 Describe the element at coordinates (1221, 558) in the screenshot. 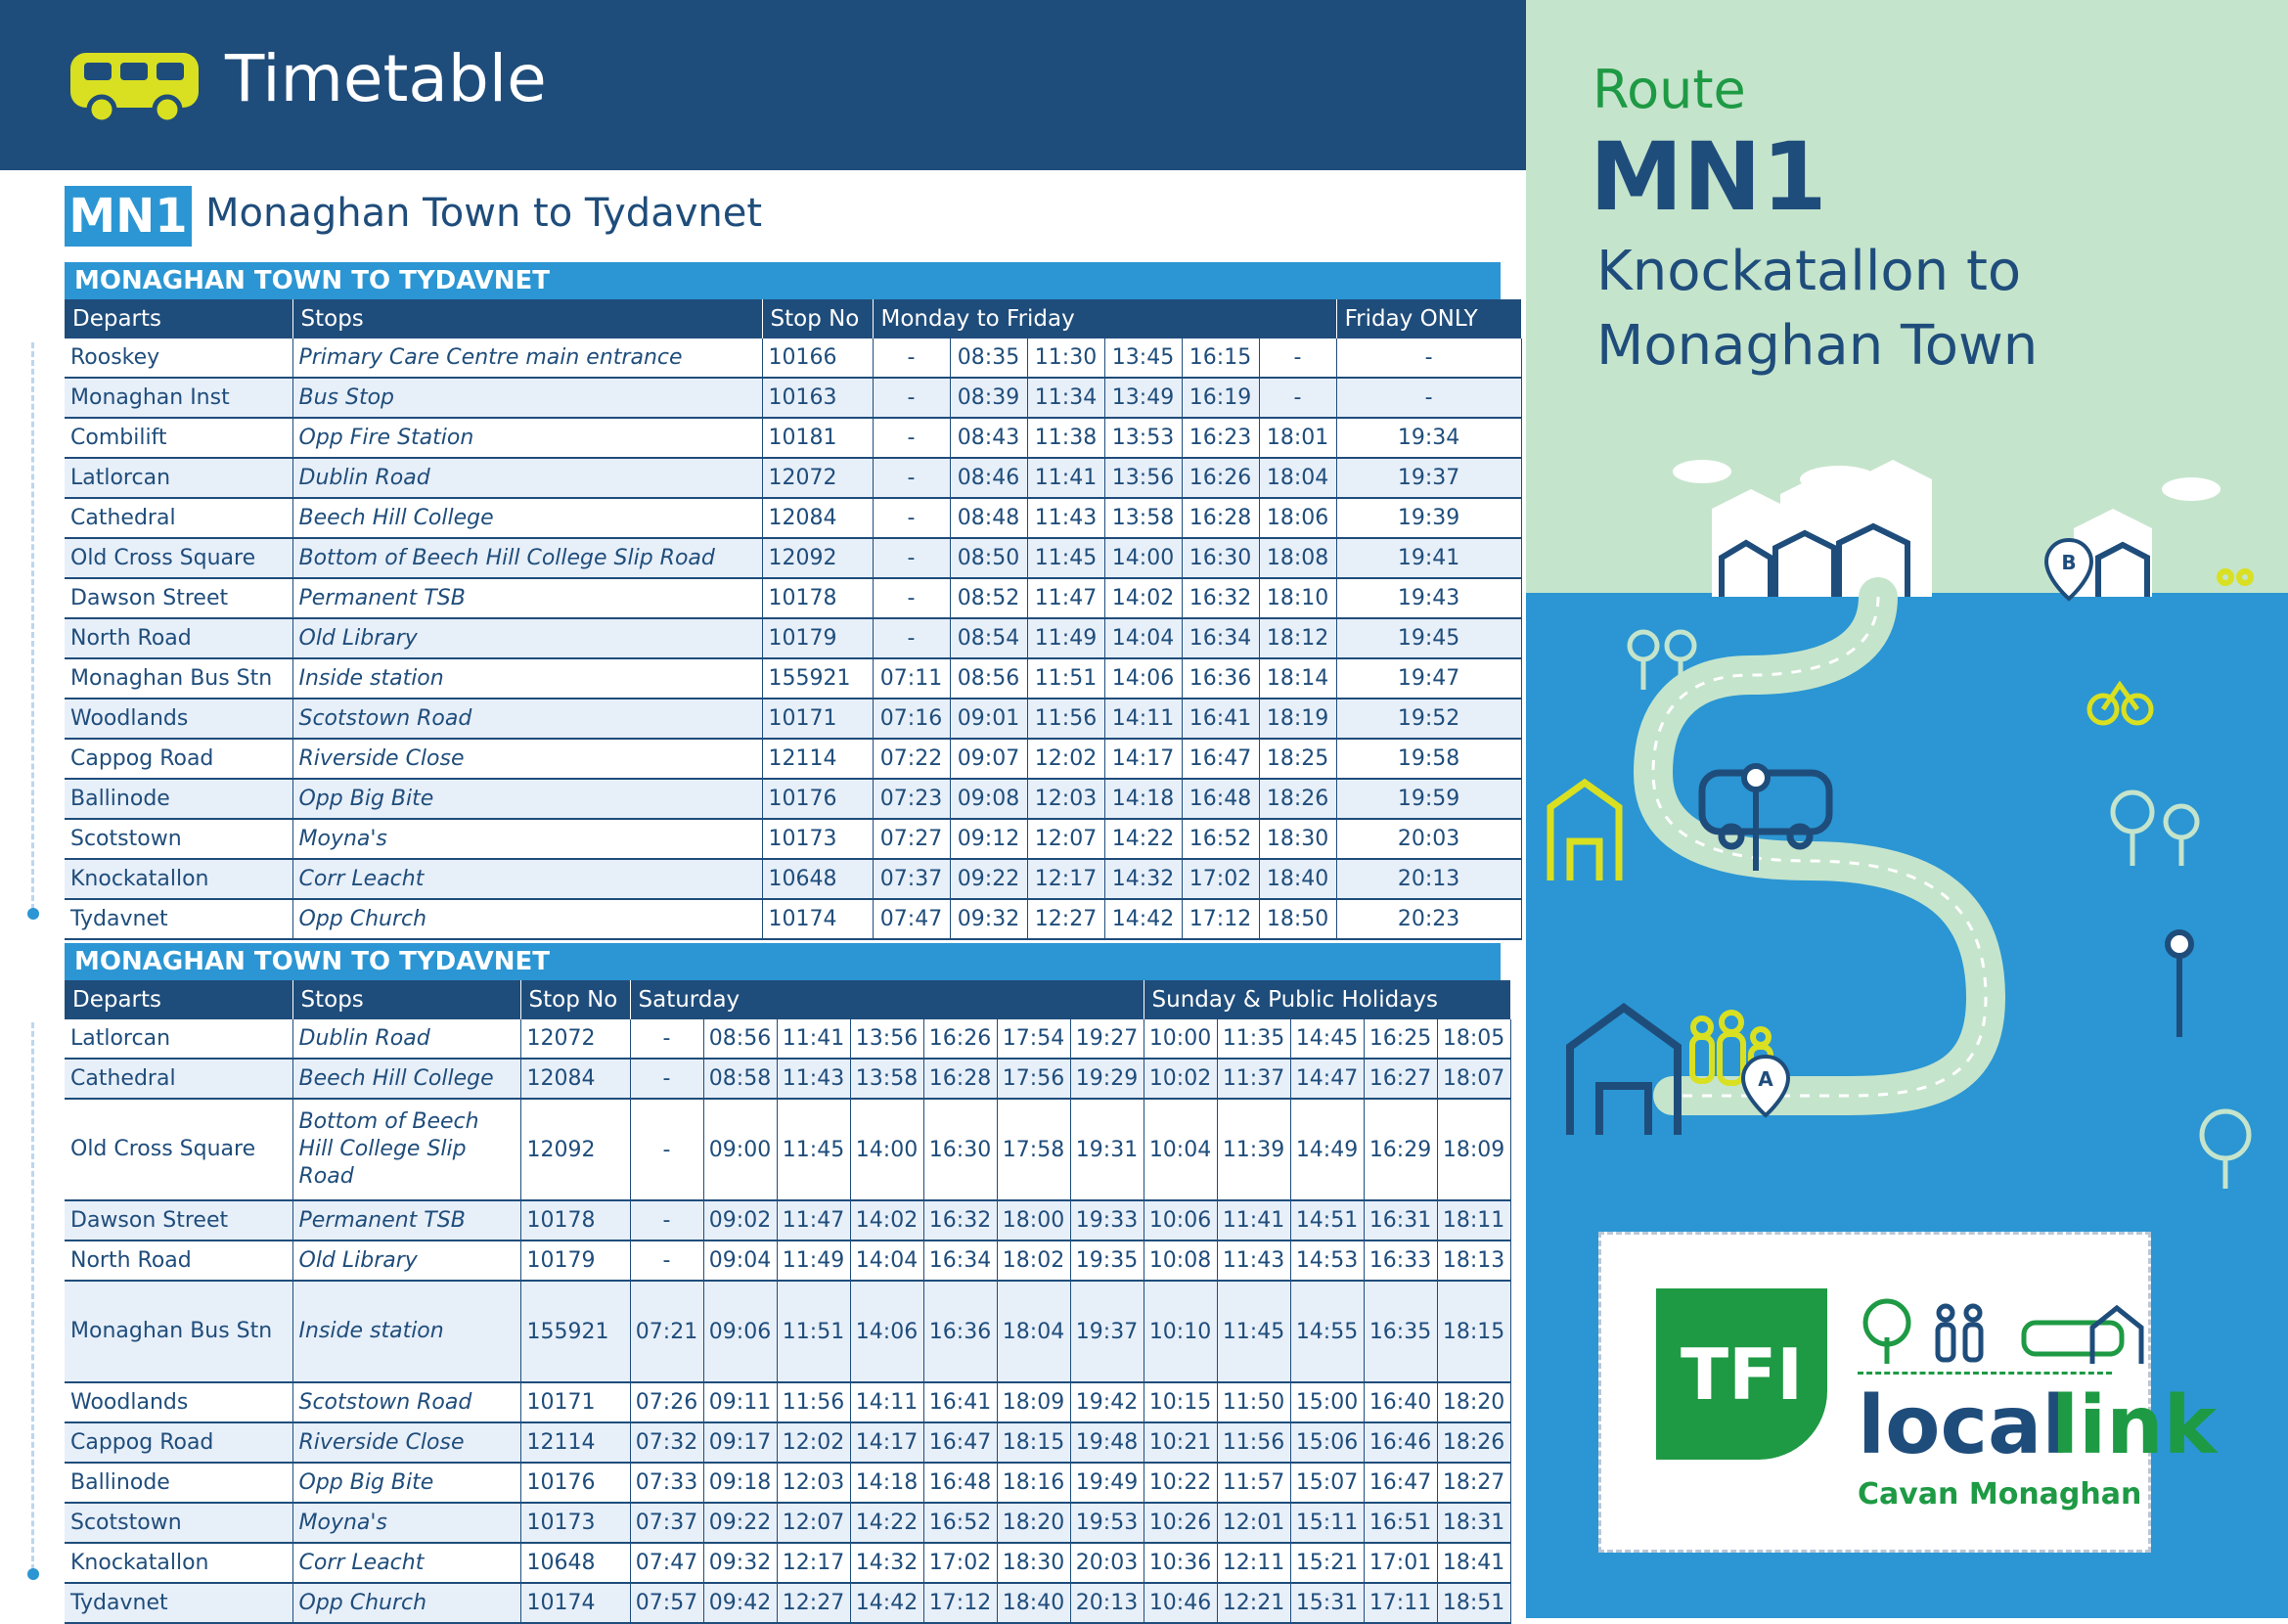

I see `cell-time: 16:30` at that location.